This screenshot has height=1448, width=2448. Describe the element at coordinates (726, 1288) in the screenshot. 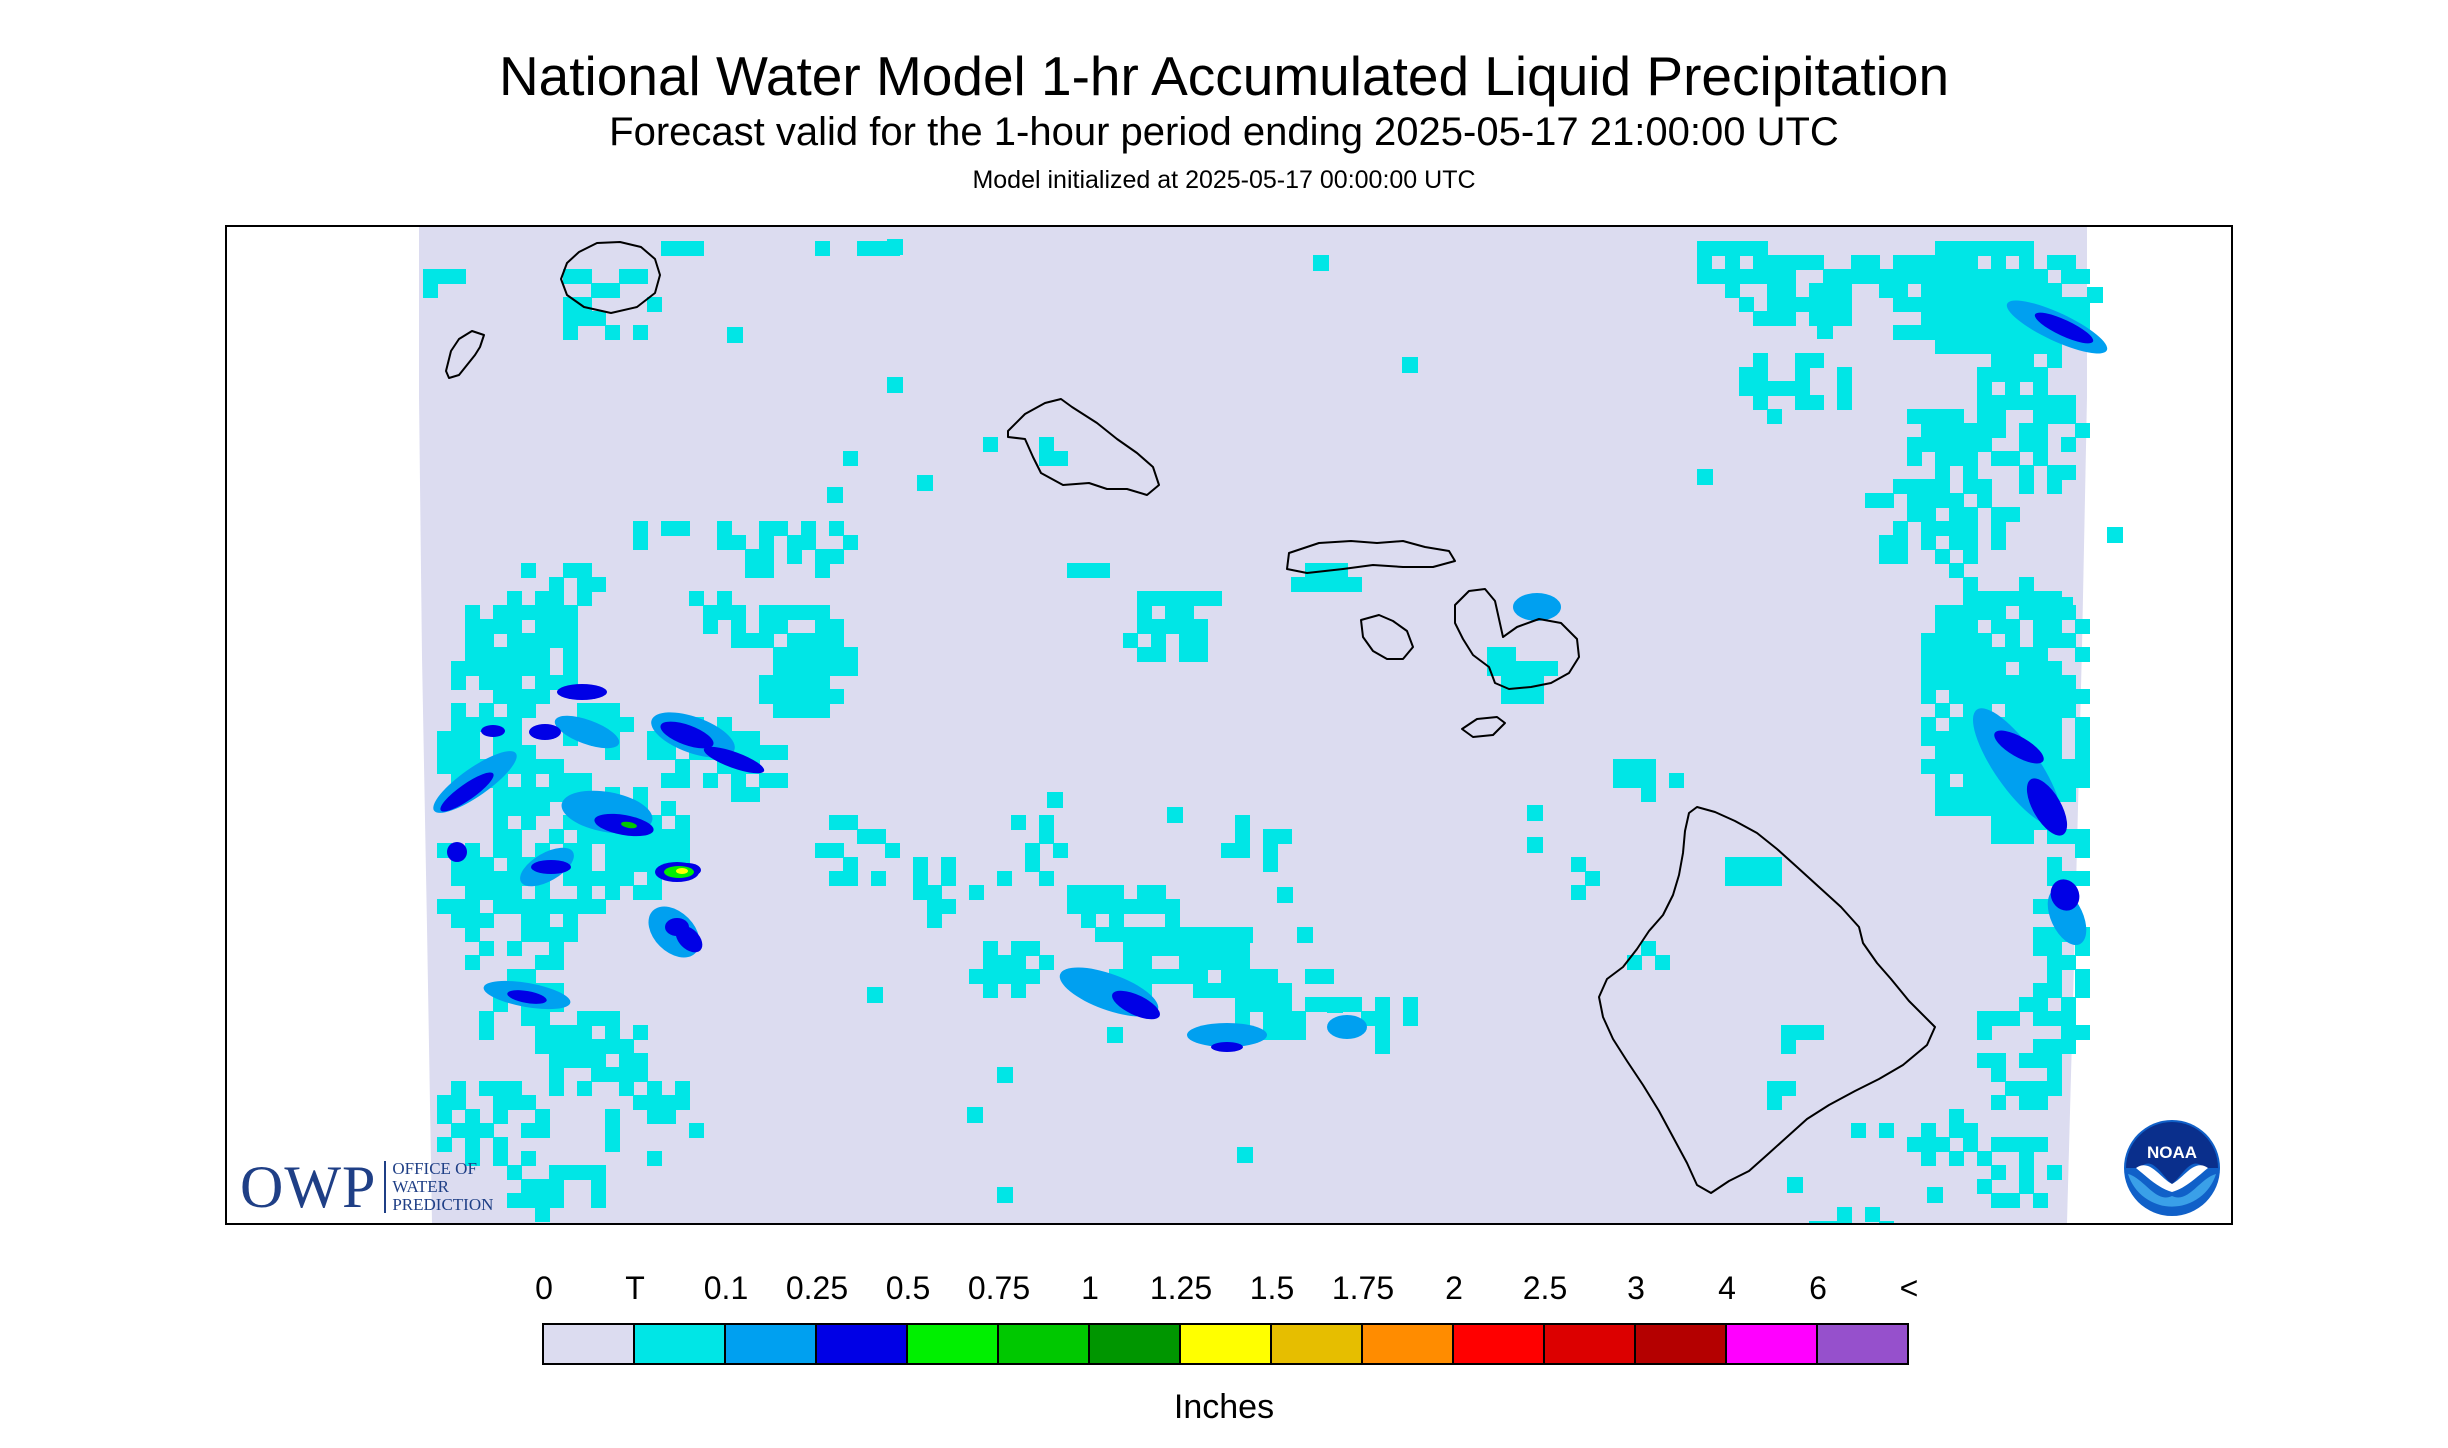

I see `legend-label: 0.1` at that location.